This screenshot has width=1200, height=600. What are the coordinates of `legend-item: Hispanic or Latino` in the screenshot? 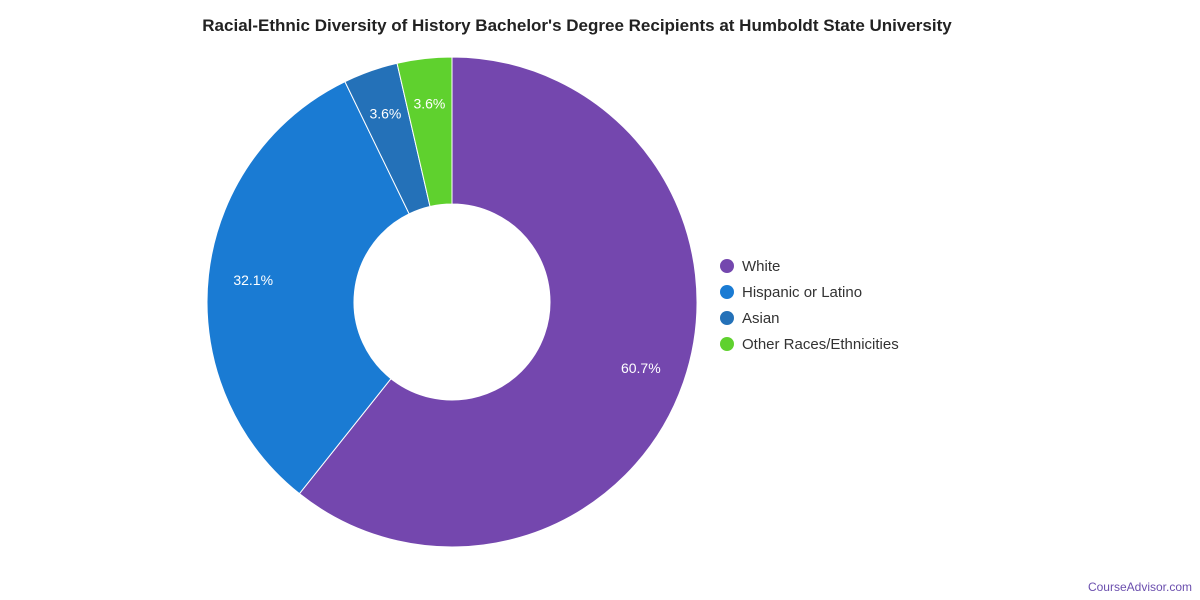 It's located at (809, 292).